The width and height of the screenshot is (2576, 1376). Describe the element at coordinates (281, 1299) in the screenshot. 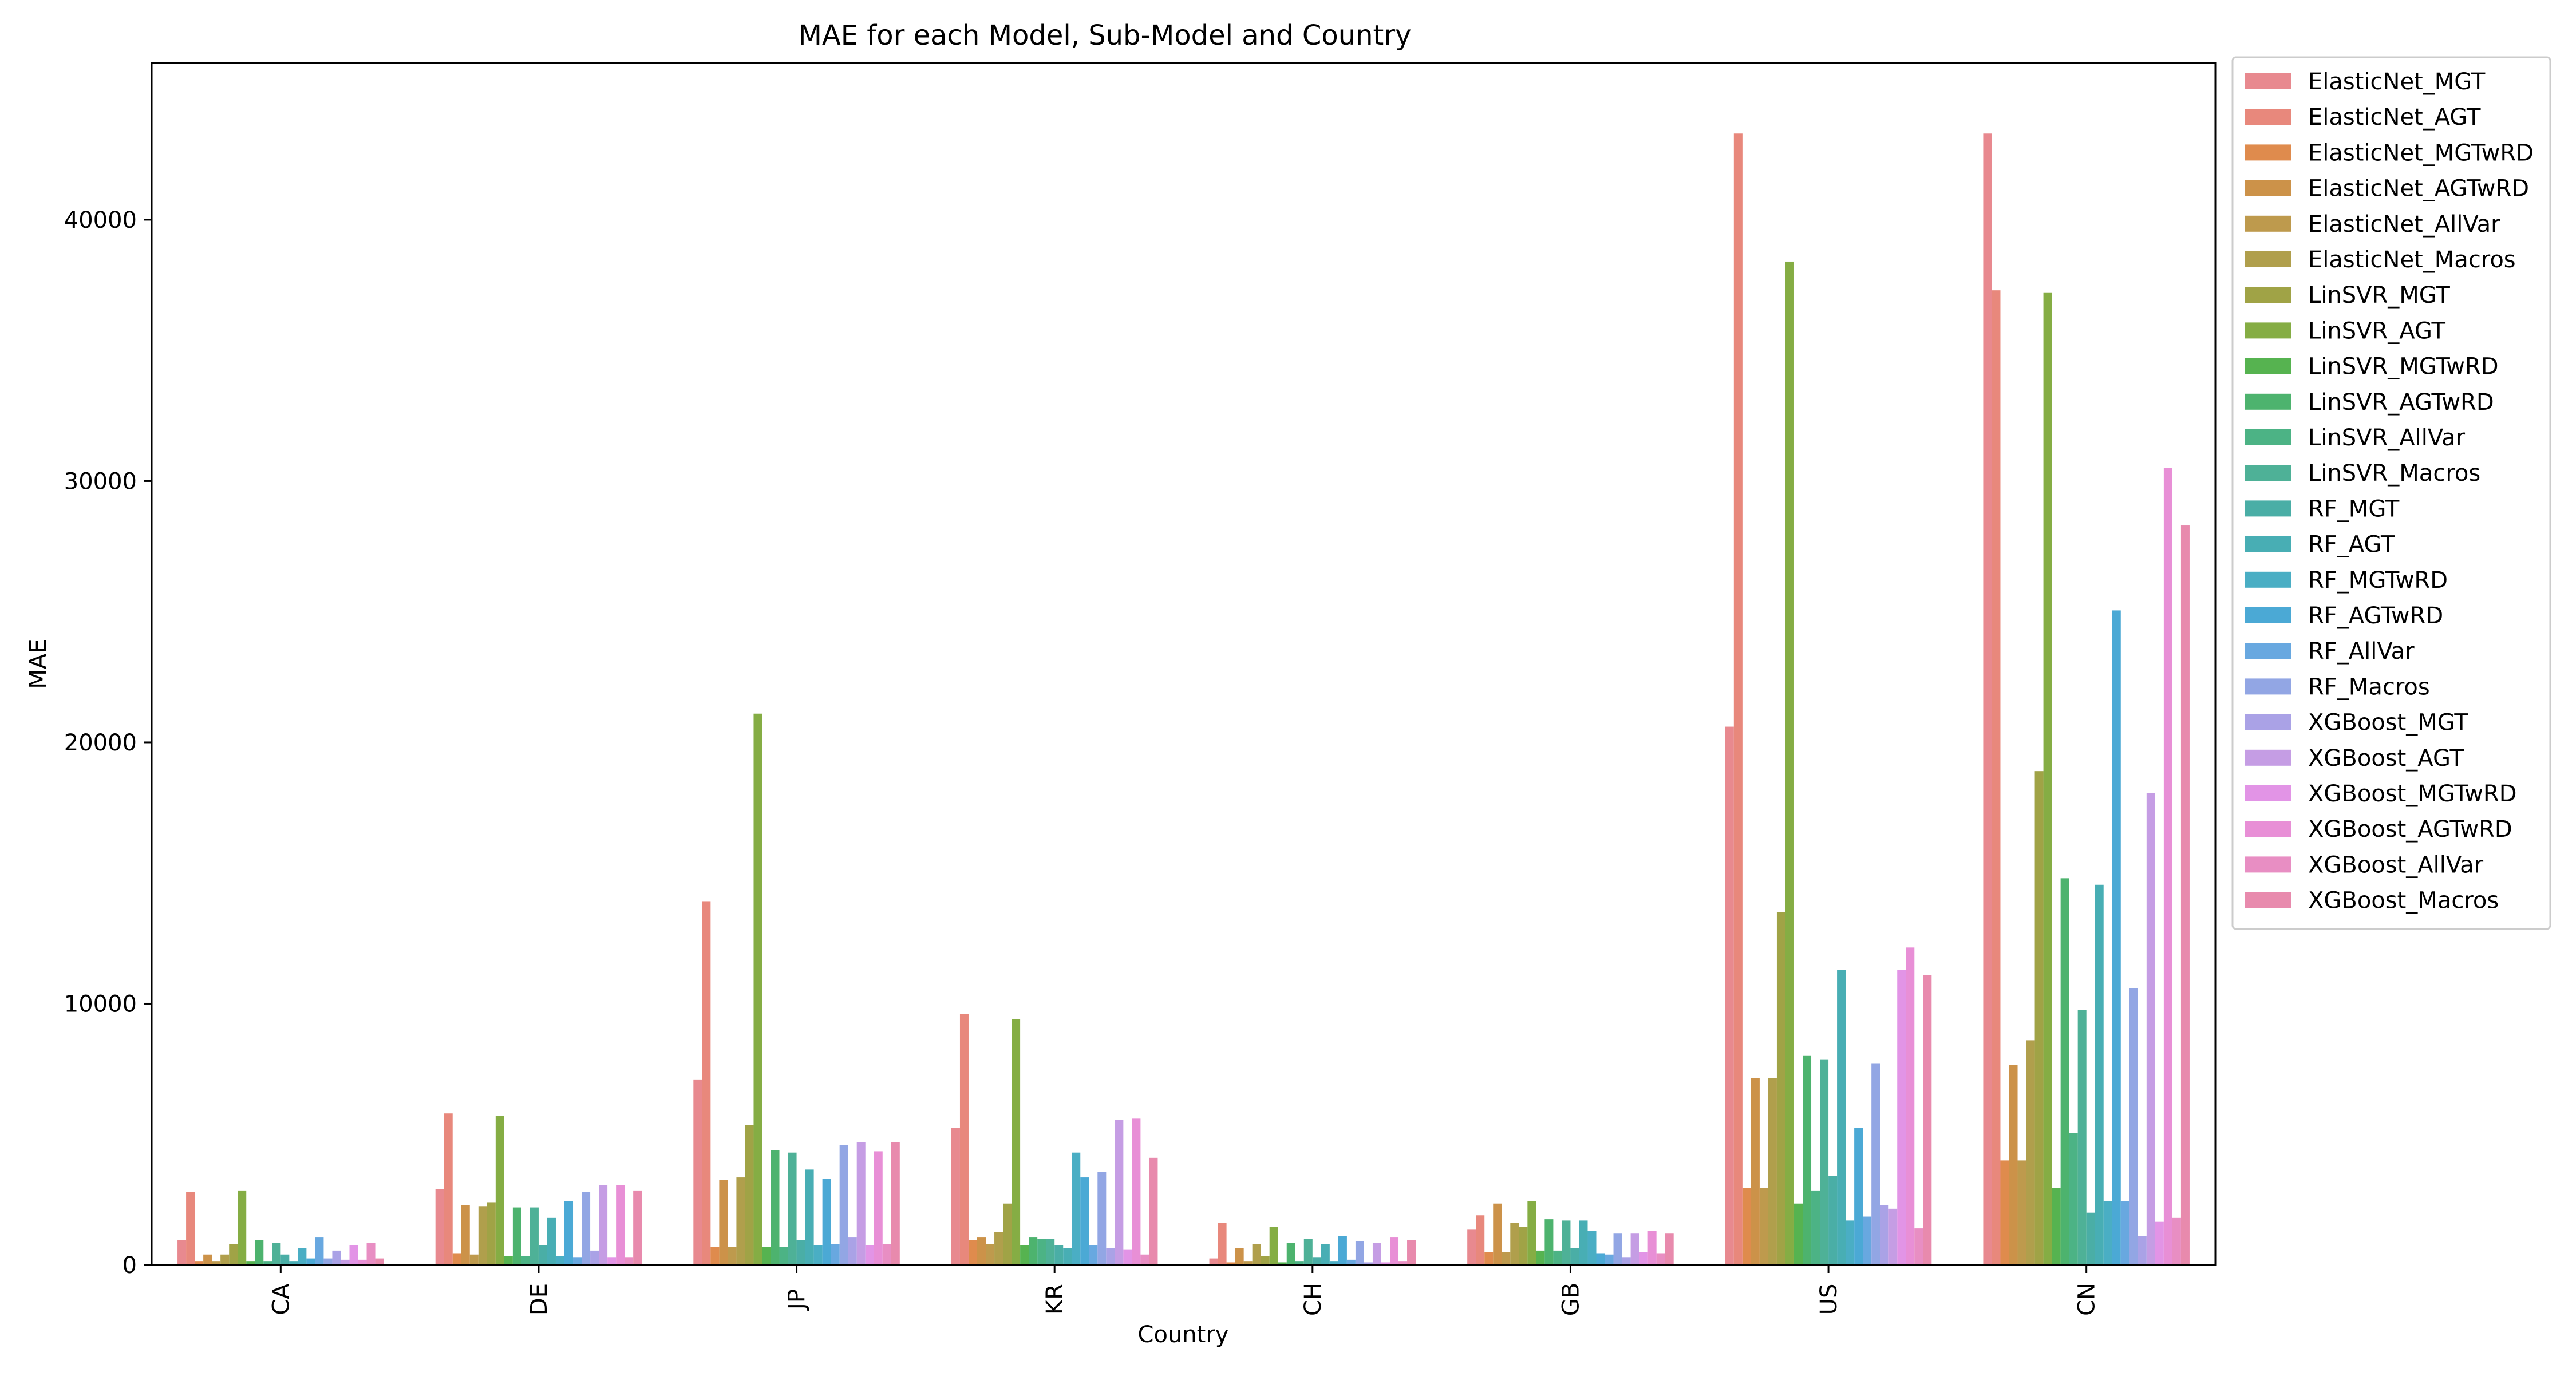

I see `x-tick-label: CA` at that location.